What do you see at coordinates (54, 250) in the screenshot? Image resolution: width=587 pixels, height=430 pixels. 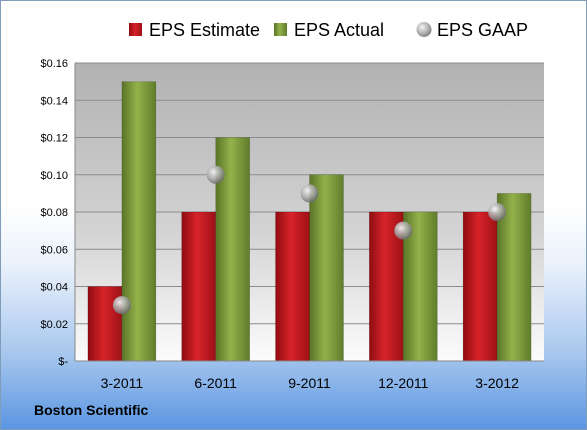 I see `y-tick-label: $0.06` at bounding box center [54, 250].